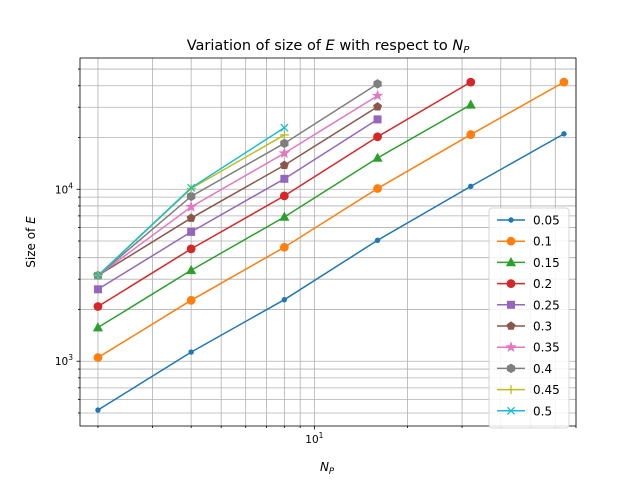 The height and width of the screenshot is (484, 640). I want to click on series-0.5, so click(191, 201).